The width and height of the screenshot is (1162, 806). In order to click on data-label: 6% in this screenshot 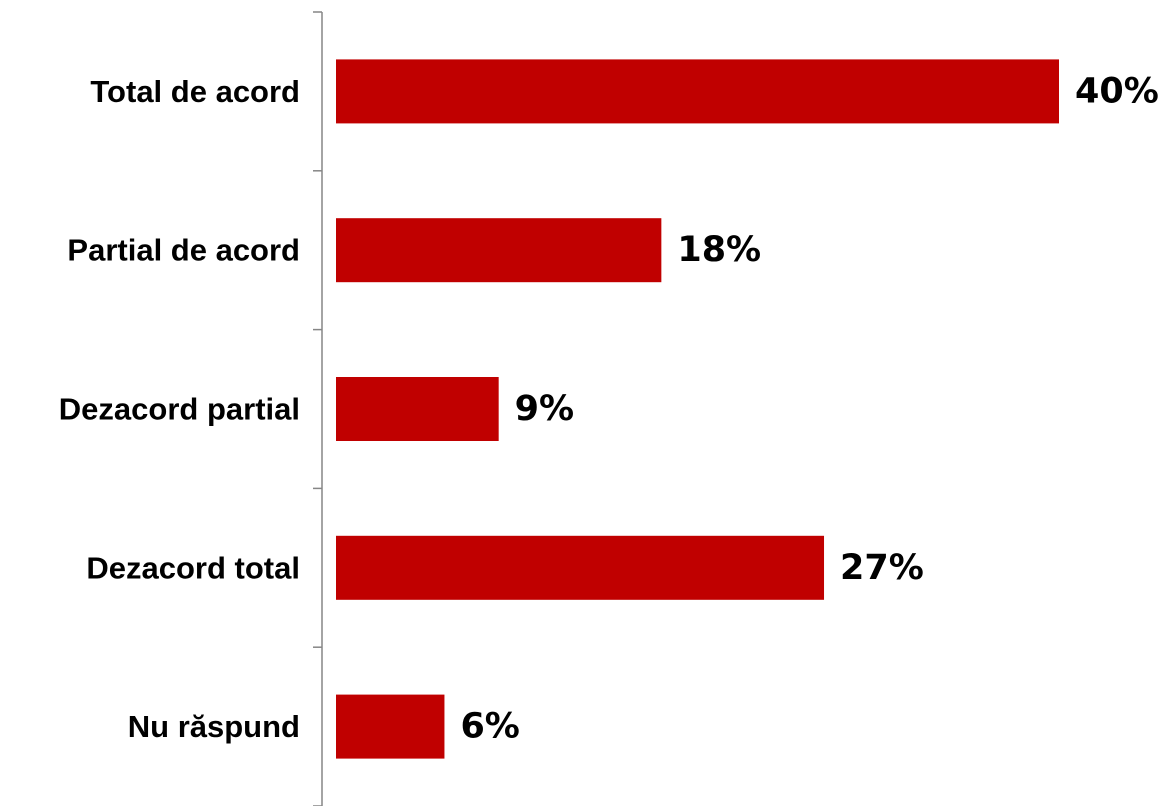, I will do `click(489, 727)`.